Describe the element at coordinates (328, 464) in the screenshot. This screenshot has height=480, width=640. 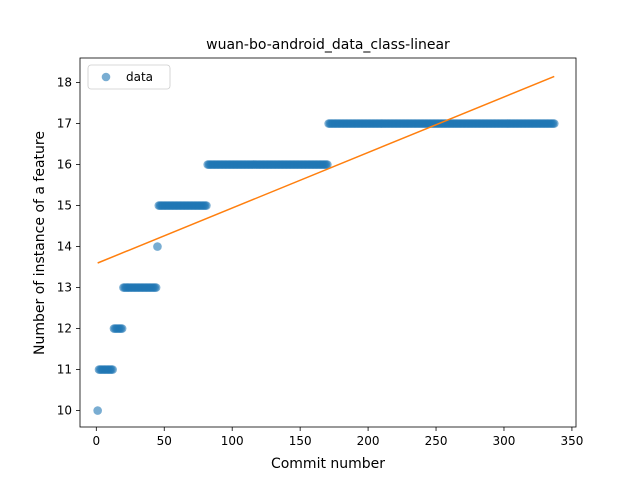
I see `x-axis-label: Commit number` at that location.